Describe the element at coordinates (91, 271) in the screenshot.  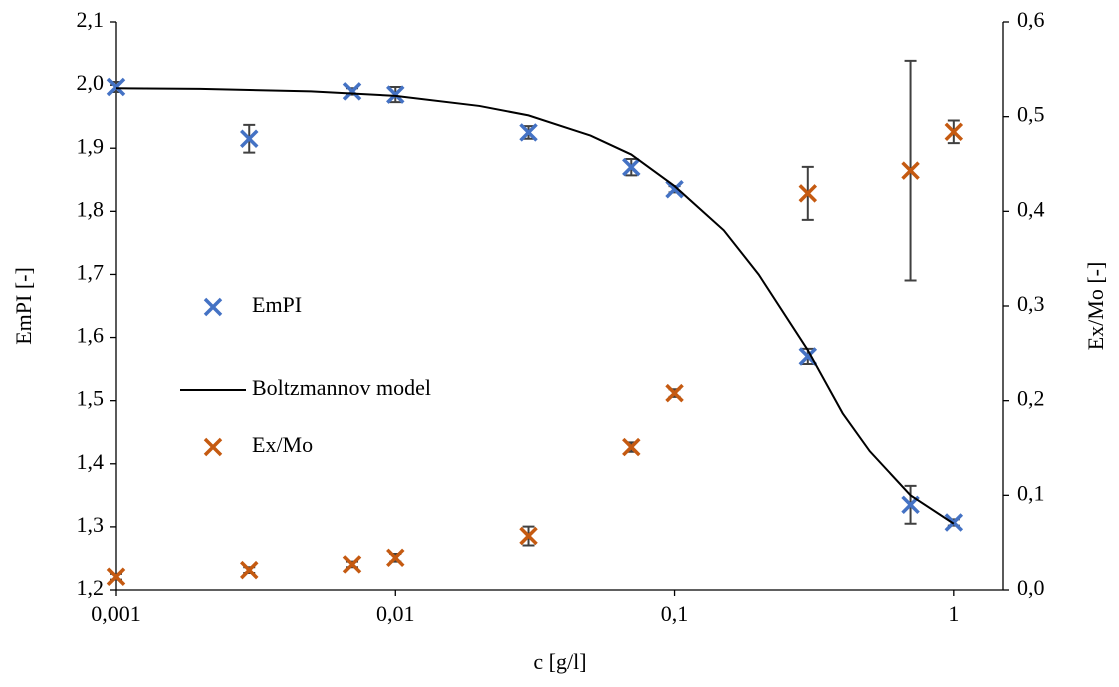
I see `y-tick-label: 1,7` at that location.